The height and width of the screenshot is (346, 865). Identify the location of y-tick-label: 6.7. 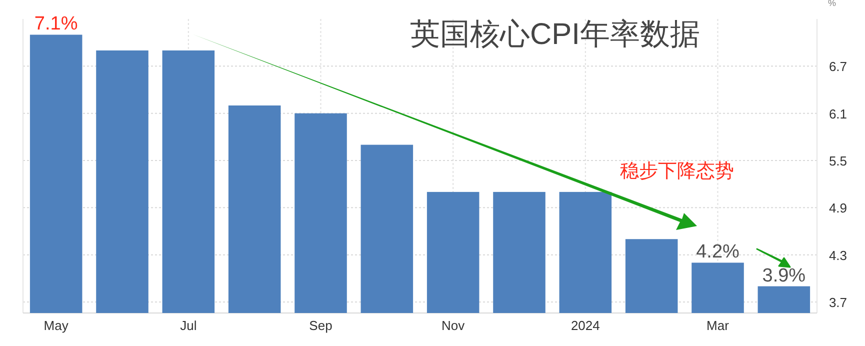
(838, 66).